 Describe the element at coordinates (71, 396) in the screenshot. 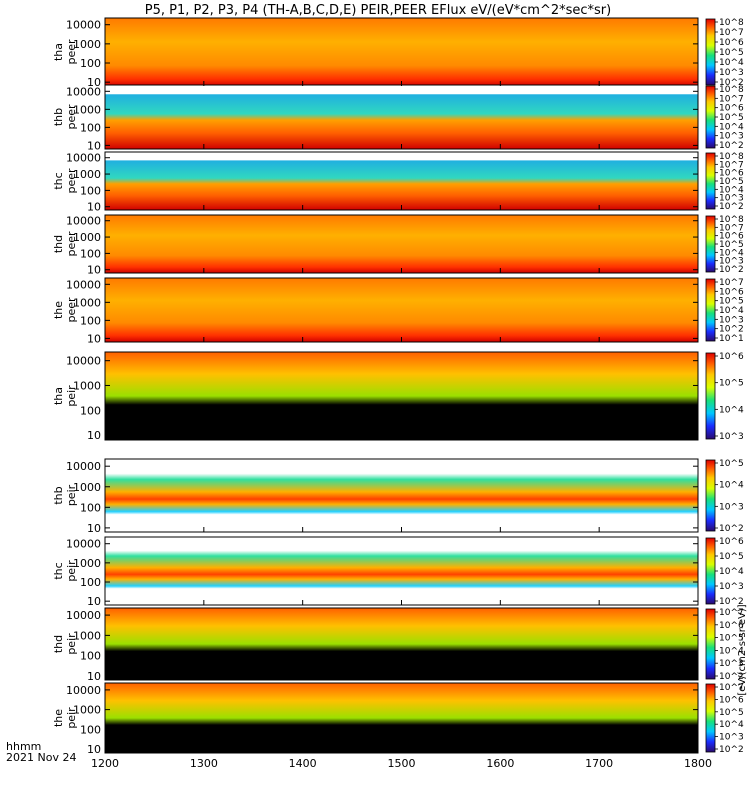

I see `panel-label-species: peir` at that location.